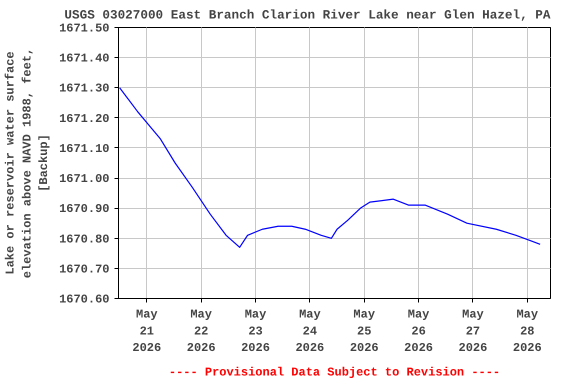 The image size is (576, 384). I want to click on y-tick-label: 1671.10, so click(84, 149).